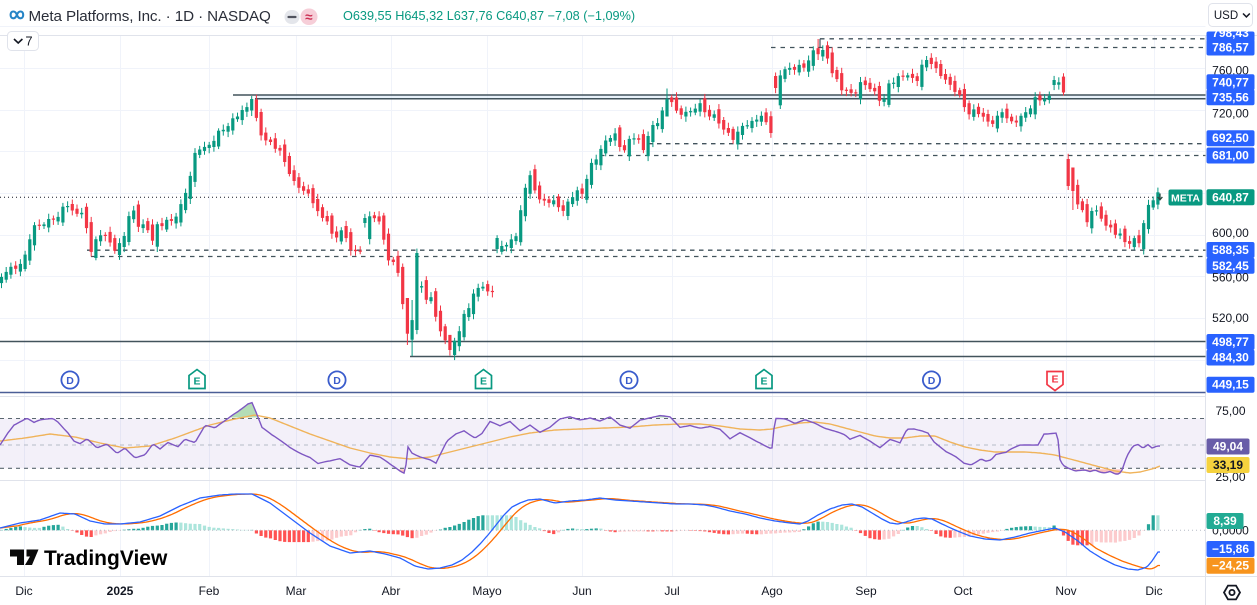 The width and height of the screenshot is (1257, 605). I want to click on svg-text: 720,00, so click(1230, 114).